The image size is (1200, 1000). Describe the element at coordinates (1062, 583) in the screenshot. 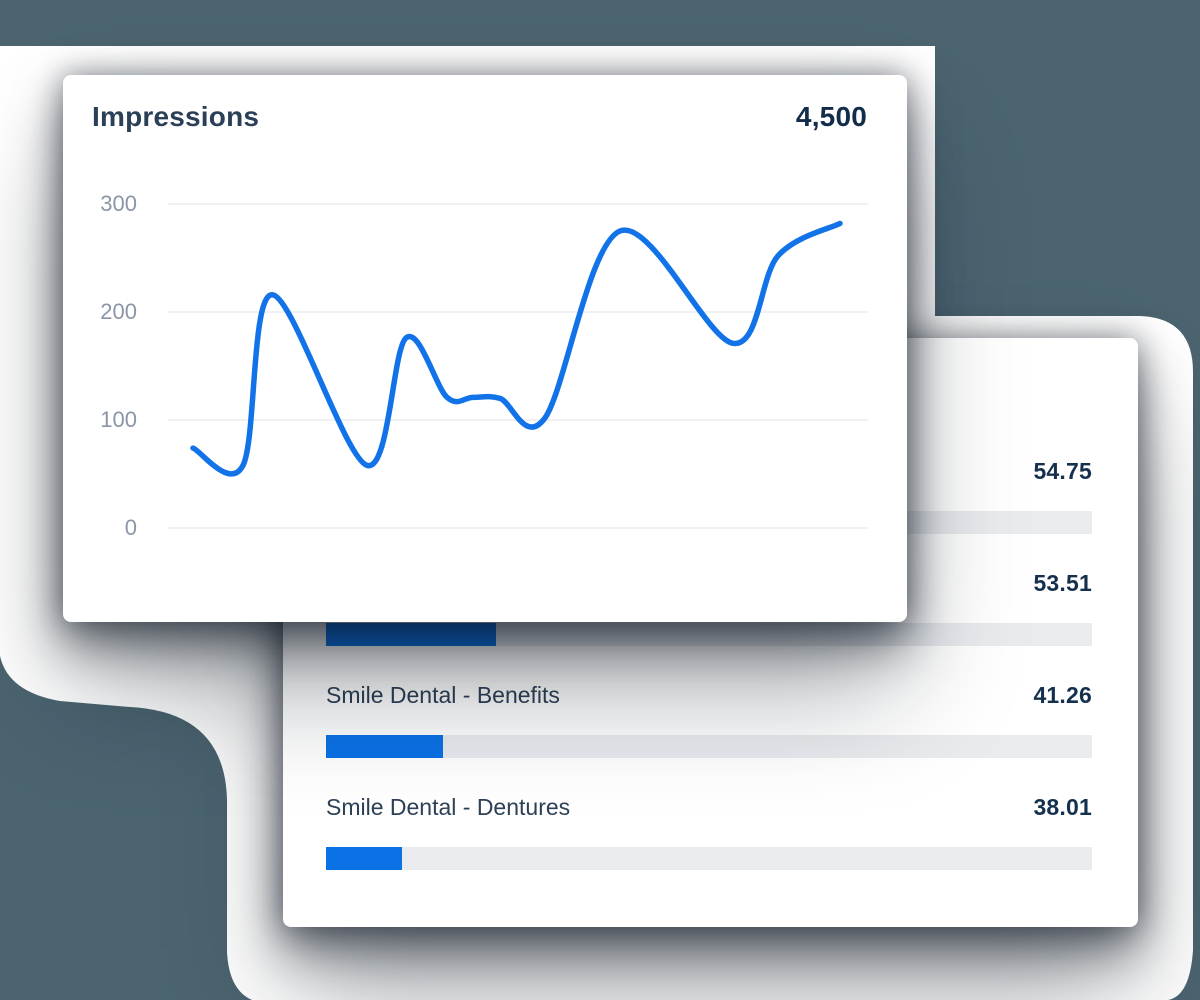

I see `keyword-value: 53.51` at that location.